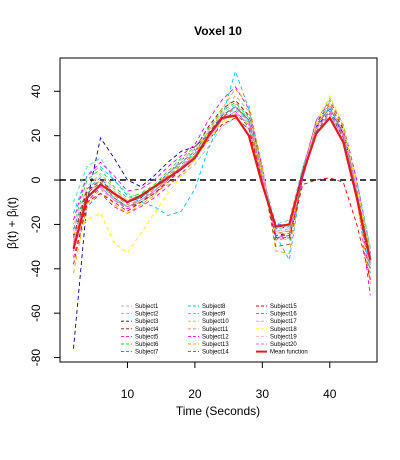 This screenshot has width=400, height=460. What do you see at coordinates (147, 322) in the screenshot?
I see `legend-label: Subject3` at bounding box center [147, 322].